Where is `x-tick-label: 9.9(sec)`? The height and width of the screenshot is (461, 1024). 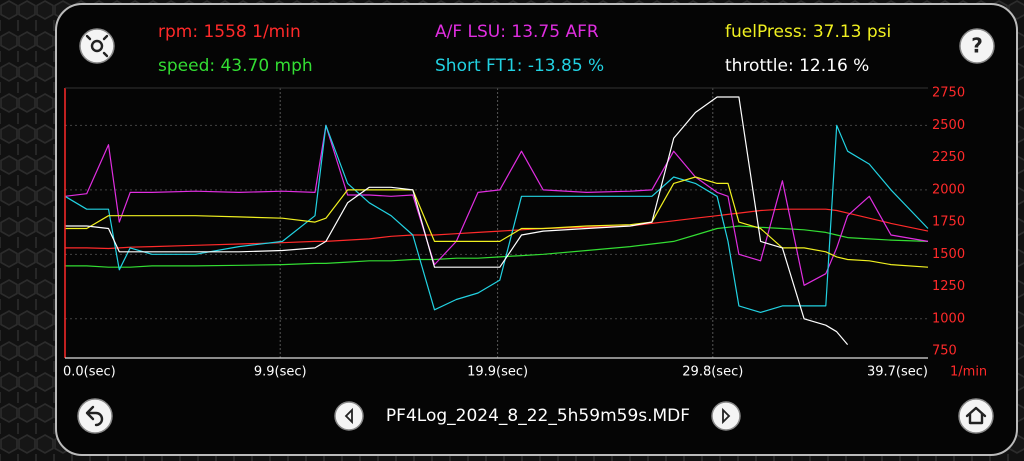 x-tick-label: 9.9(sec) is located at coordinates (280, 372).